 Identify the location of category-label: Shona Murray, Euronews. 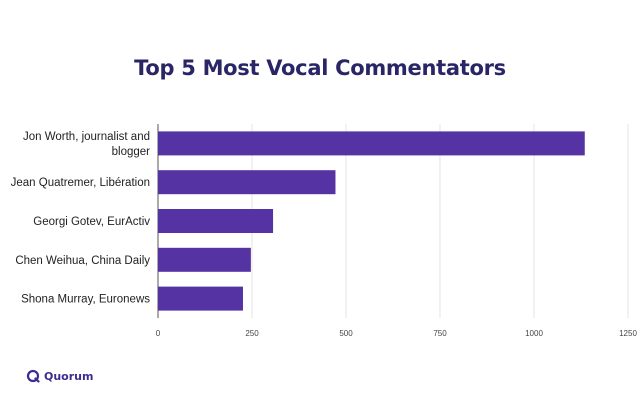
(85, 300).